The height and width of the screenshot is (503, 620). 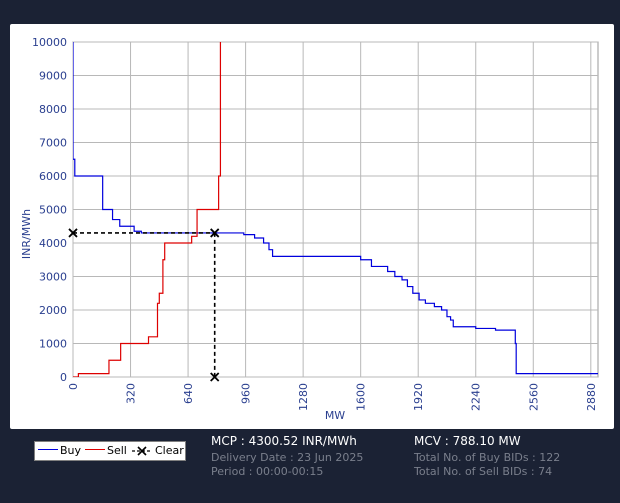 What do you see at coordinates (63, 377) in the screenshot?
I see `y-tick-label: 0` at bounding box center [63, 377].